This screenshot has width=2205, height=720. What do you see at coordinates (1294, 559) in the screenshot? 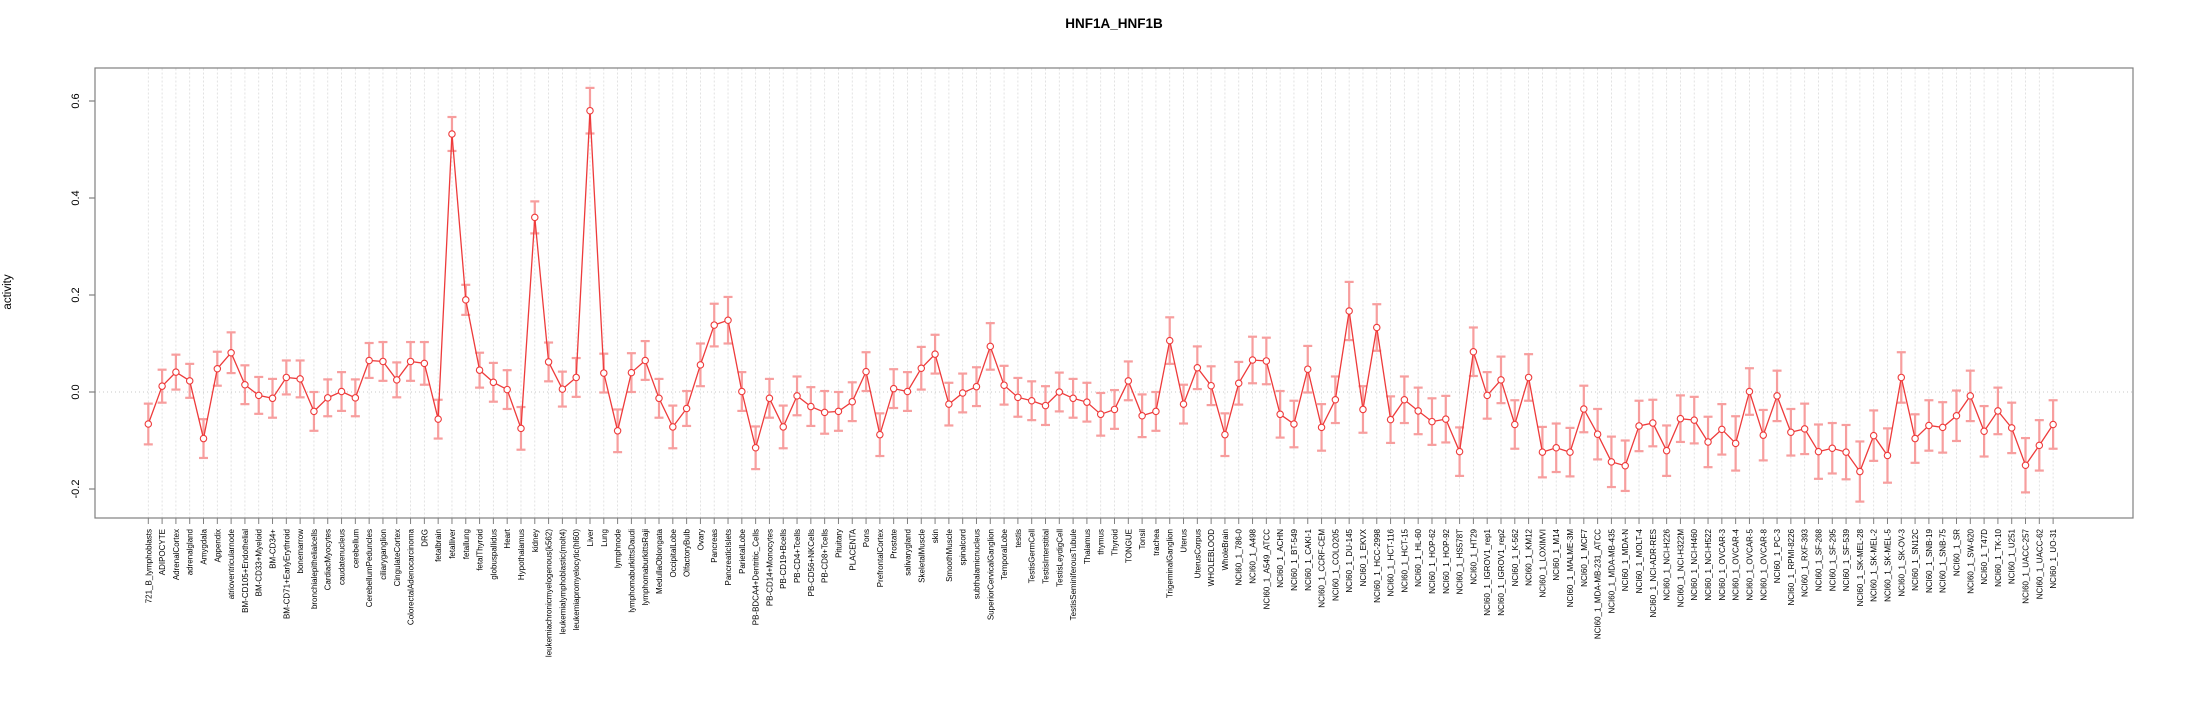
I see `x-tick-label: NCI60_1_BT-549` at bounding box center [1294, 559].